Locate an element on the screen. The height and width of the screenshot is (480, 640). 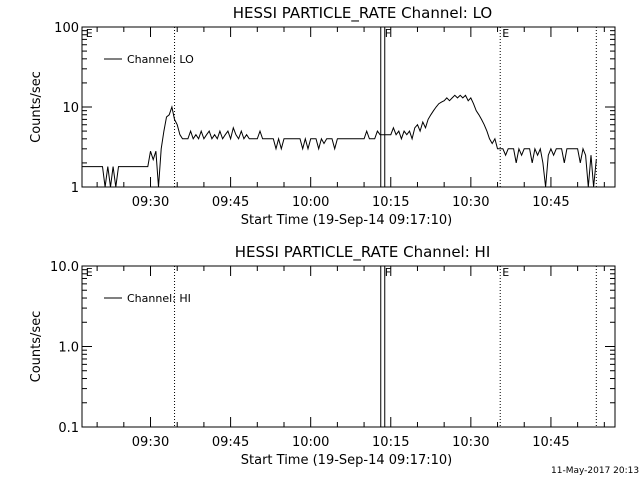
y-tick-label: 10 is located at coordinates (70, 108).